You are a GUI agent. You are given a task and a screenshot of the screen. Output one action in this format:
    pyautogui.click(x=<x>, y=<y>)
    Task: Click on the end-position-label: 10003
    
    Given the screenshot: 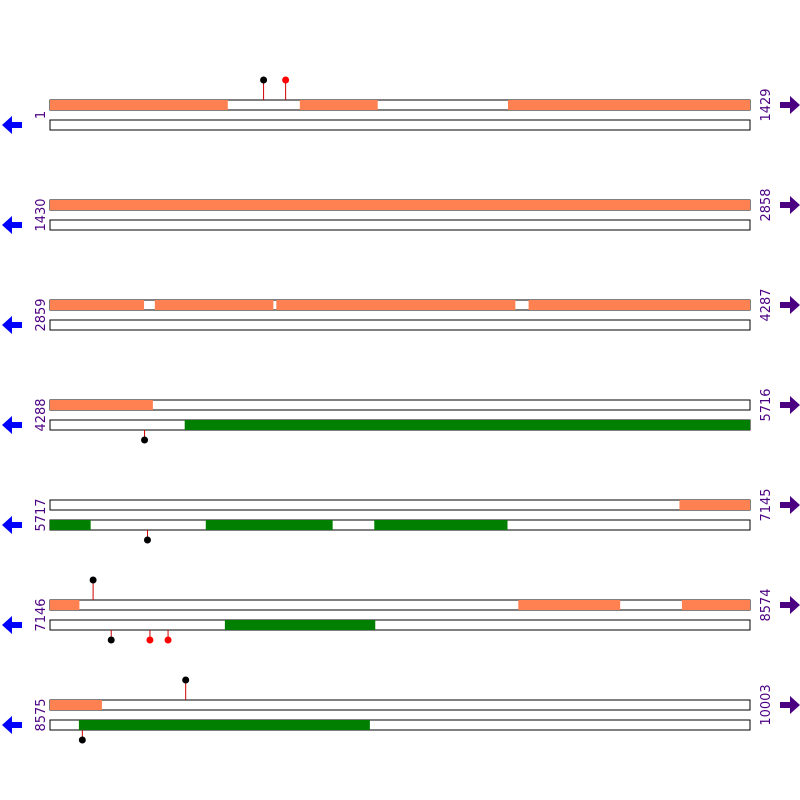 What is the action you would take?
    pyautogui.click(x=766, y=704)
    